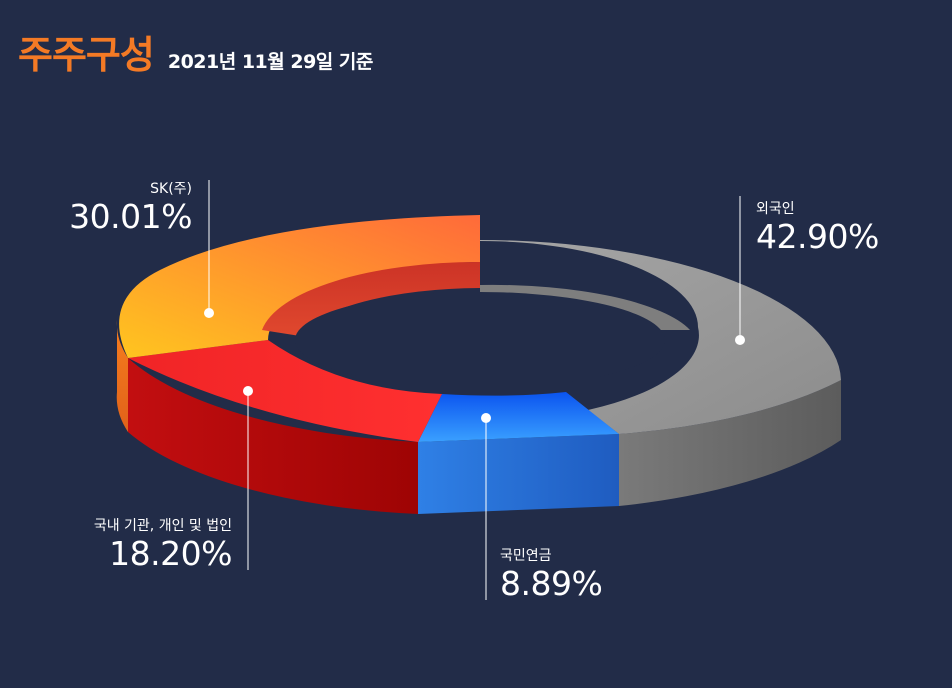 This screenshot has height=688, width=952. I want to click on label-sk: SK(주) 30.01%, so click(130, 207).